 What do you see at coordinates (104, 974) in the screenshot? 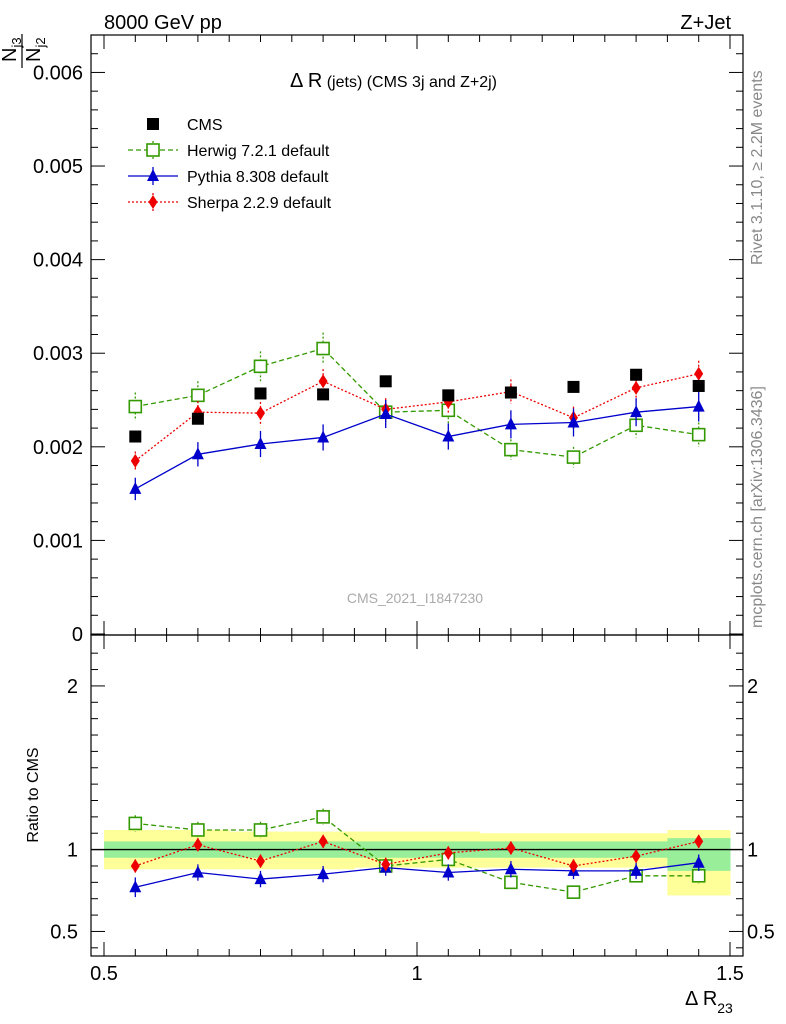
I see `x-tick-label: 0.5` at bounding box center [104, 974].